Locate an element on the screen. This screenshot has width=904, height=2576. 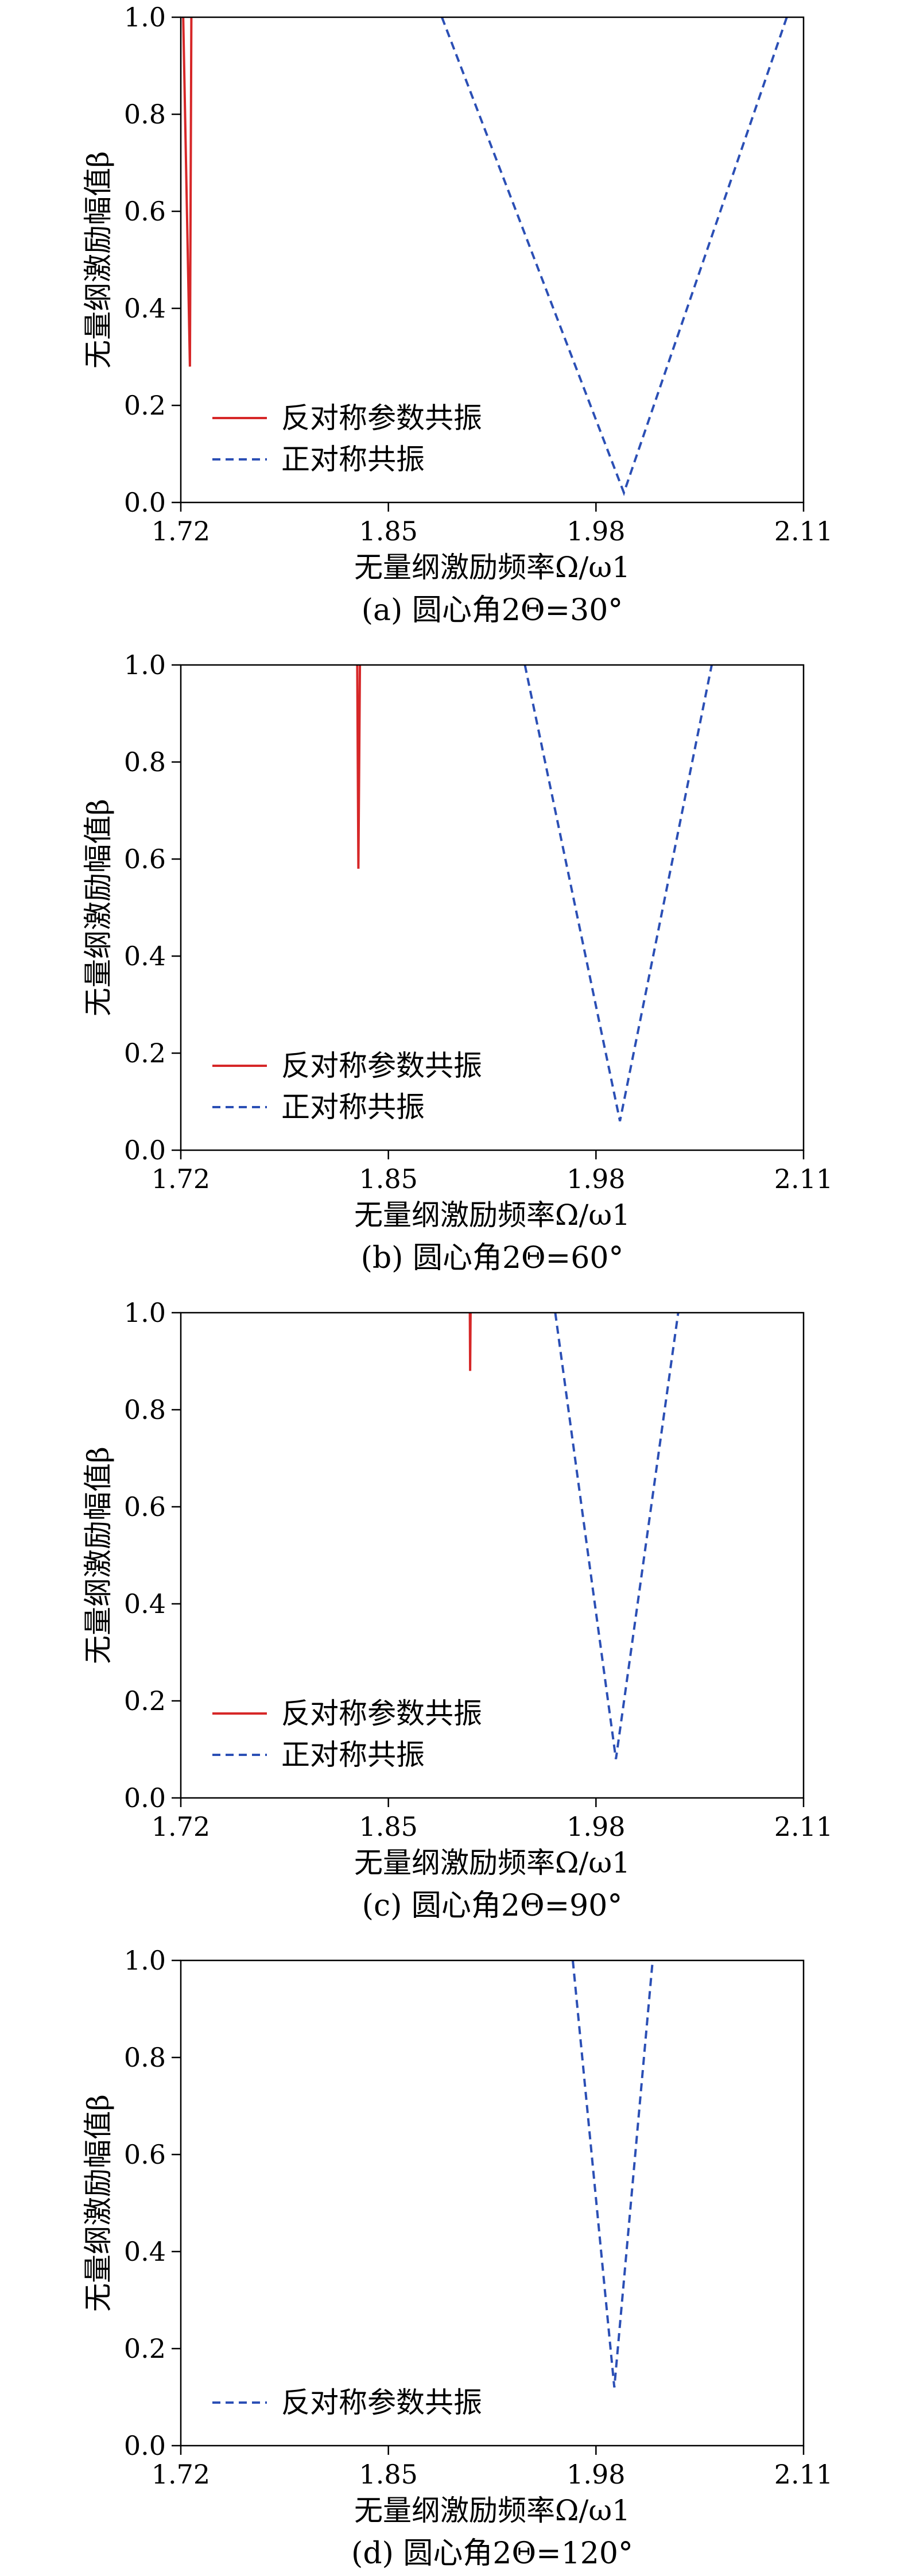
panel-caption: (d) 圆心角2Θ=120° is located at coordinates (492, 2553).